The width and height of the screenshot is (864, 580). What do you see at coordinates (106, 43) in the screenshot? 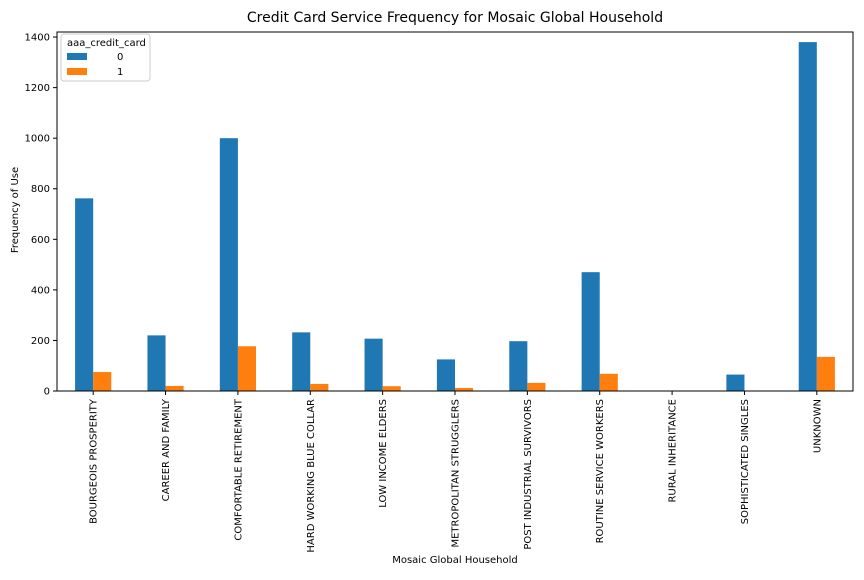
I see `legend-title: aaa_credit_card` at bounding box center [106, 43].